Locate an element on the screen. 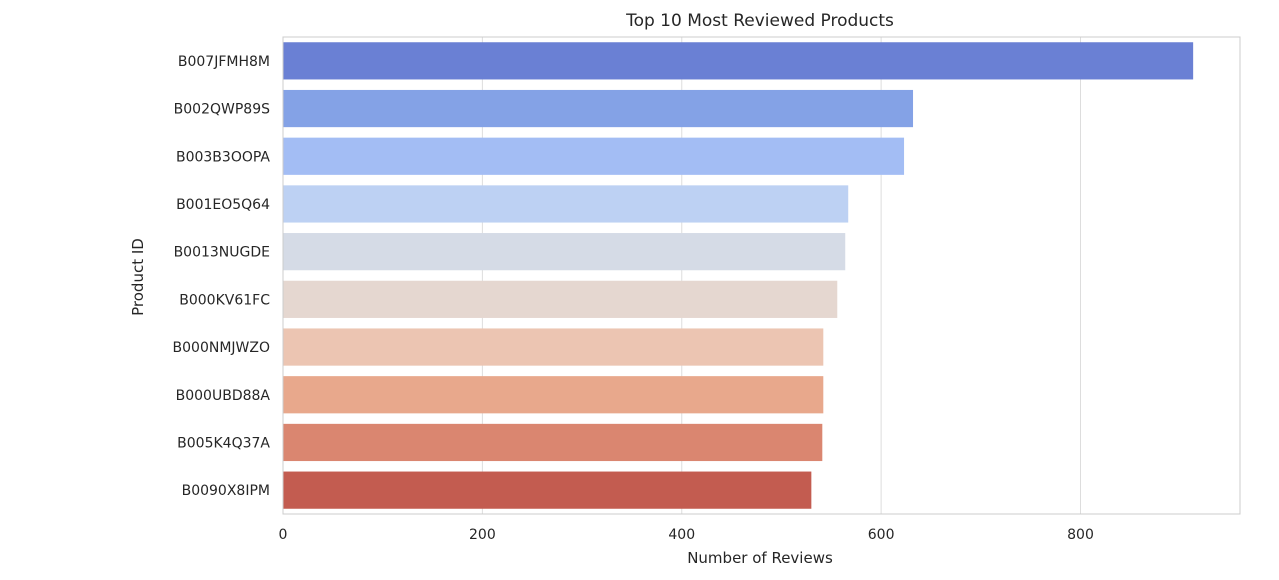  x-tick-label: 800 is located at coordinates (1080, 535).